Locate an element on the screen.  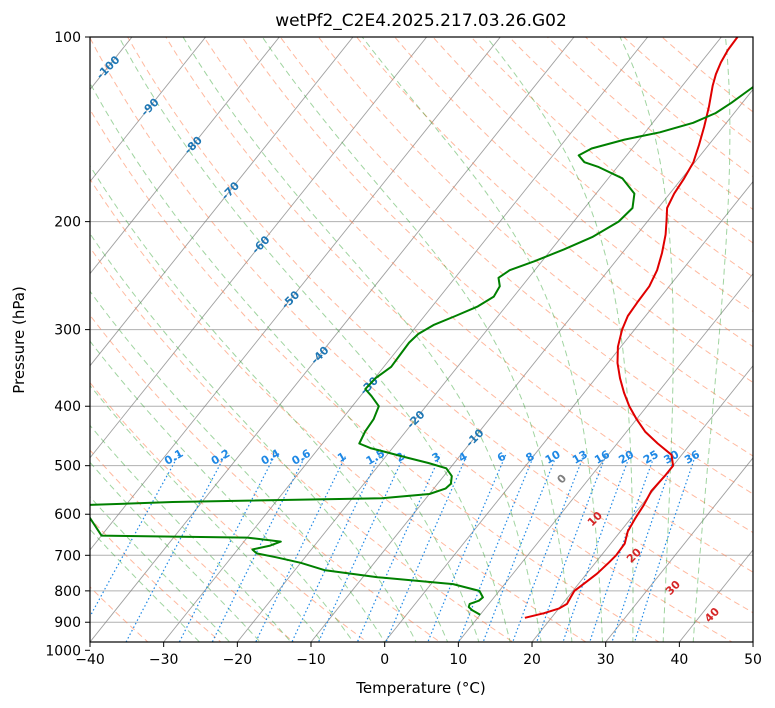
chart-title: wetPf2_C2E4.2025.217.03.26.G02 is located at coordinates (421, 21).